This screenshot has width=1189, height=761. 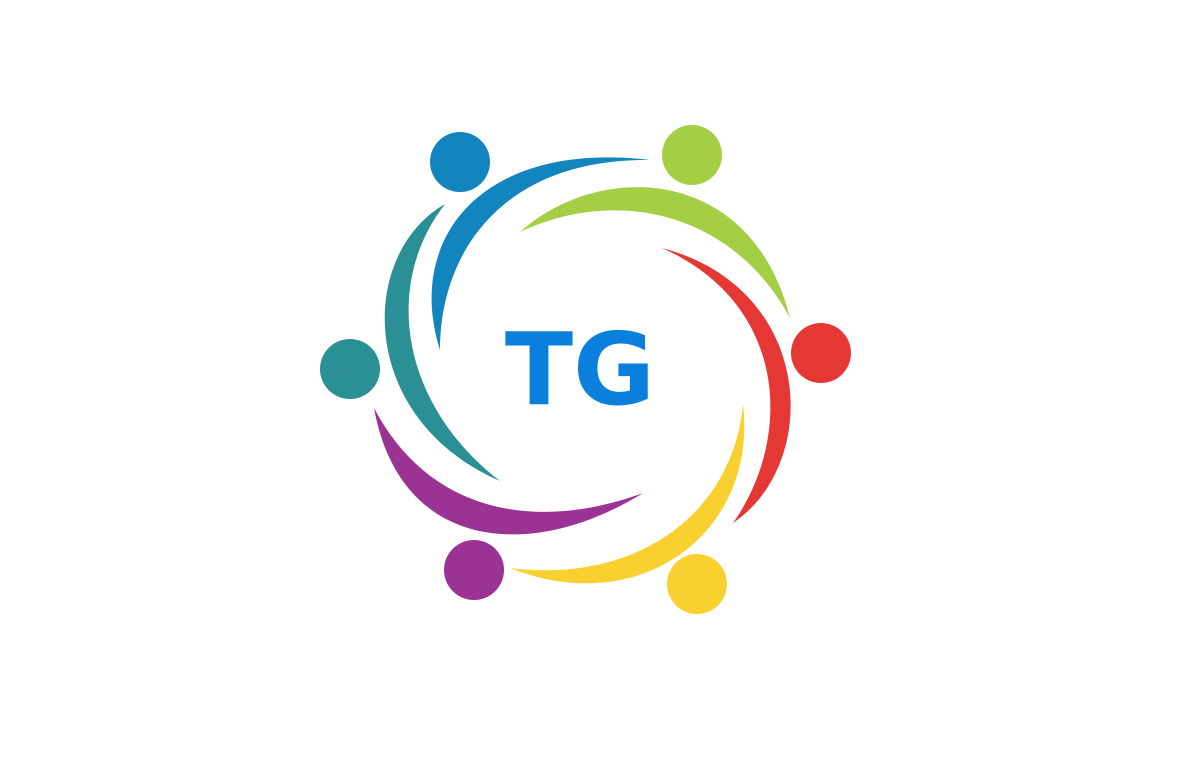 I want to click on purple-person-head, so click(x=474, y=570).